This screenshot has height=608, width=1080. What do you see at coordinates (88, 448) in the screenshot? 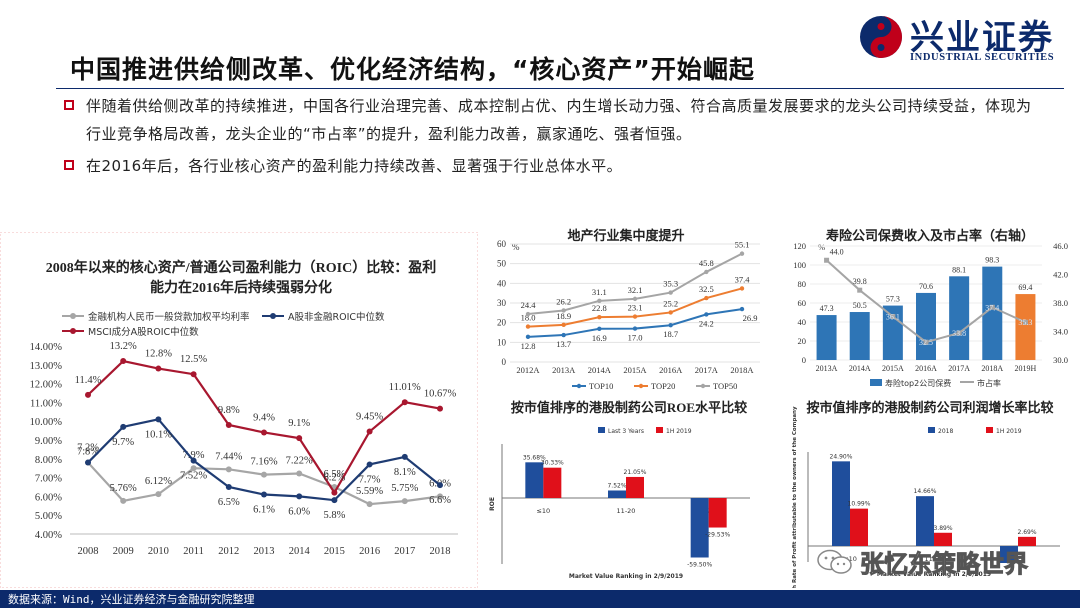
I see `data-label: 7.2%` at bounding box center [88, 448].